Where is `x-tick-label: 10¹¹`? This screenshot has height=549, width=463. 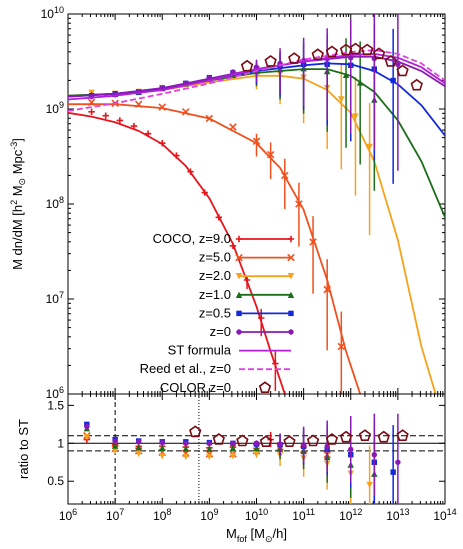
x-tick-label: 10¹¹ is located at coordinates (303, 515).